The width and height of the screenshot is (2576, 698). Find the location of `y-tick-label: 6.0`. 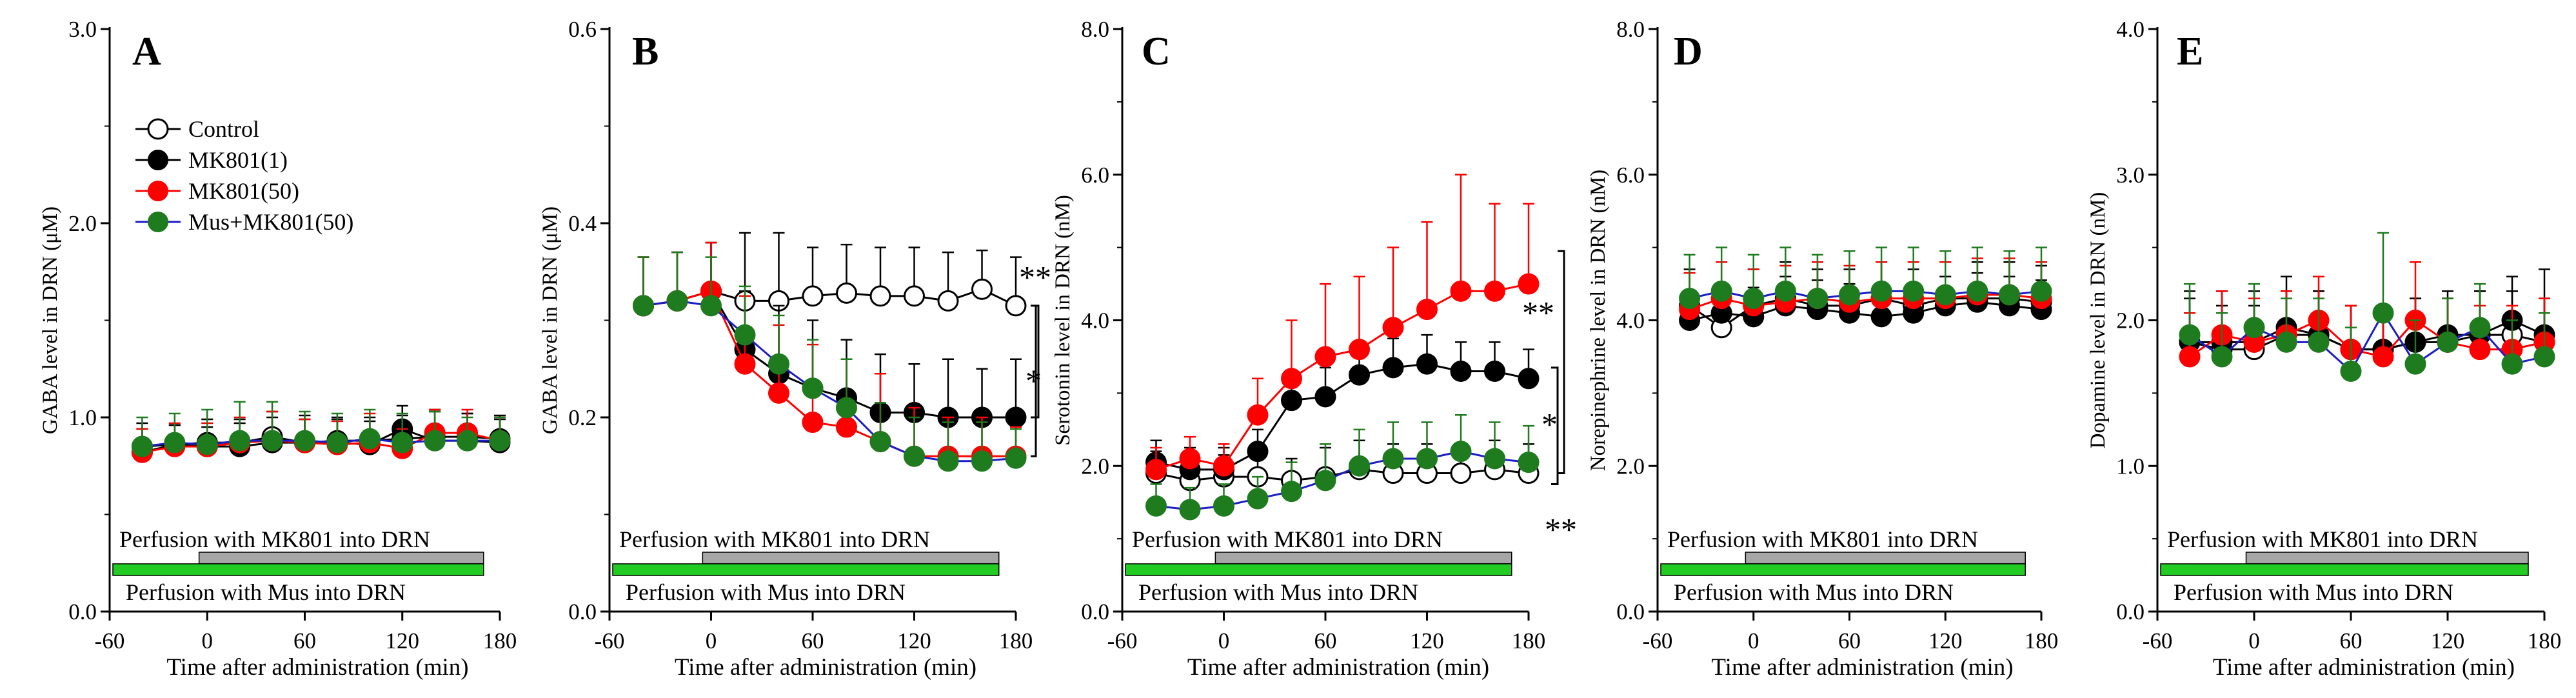

y-tick-label: 6.0 is located at coordinates (1630, 175).